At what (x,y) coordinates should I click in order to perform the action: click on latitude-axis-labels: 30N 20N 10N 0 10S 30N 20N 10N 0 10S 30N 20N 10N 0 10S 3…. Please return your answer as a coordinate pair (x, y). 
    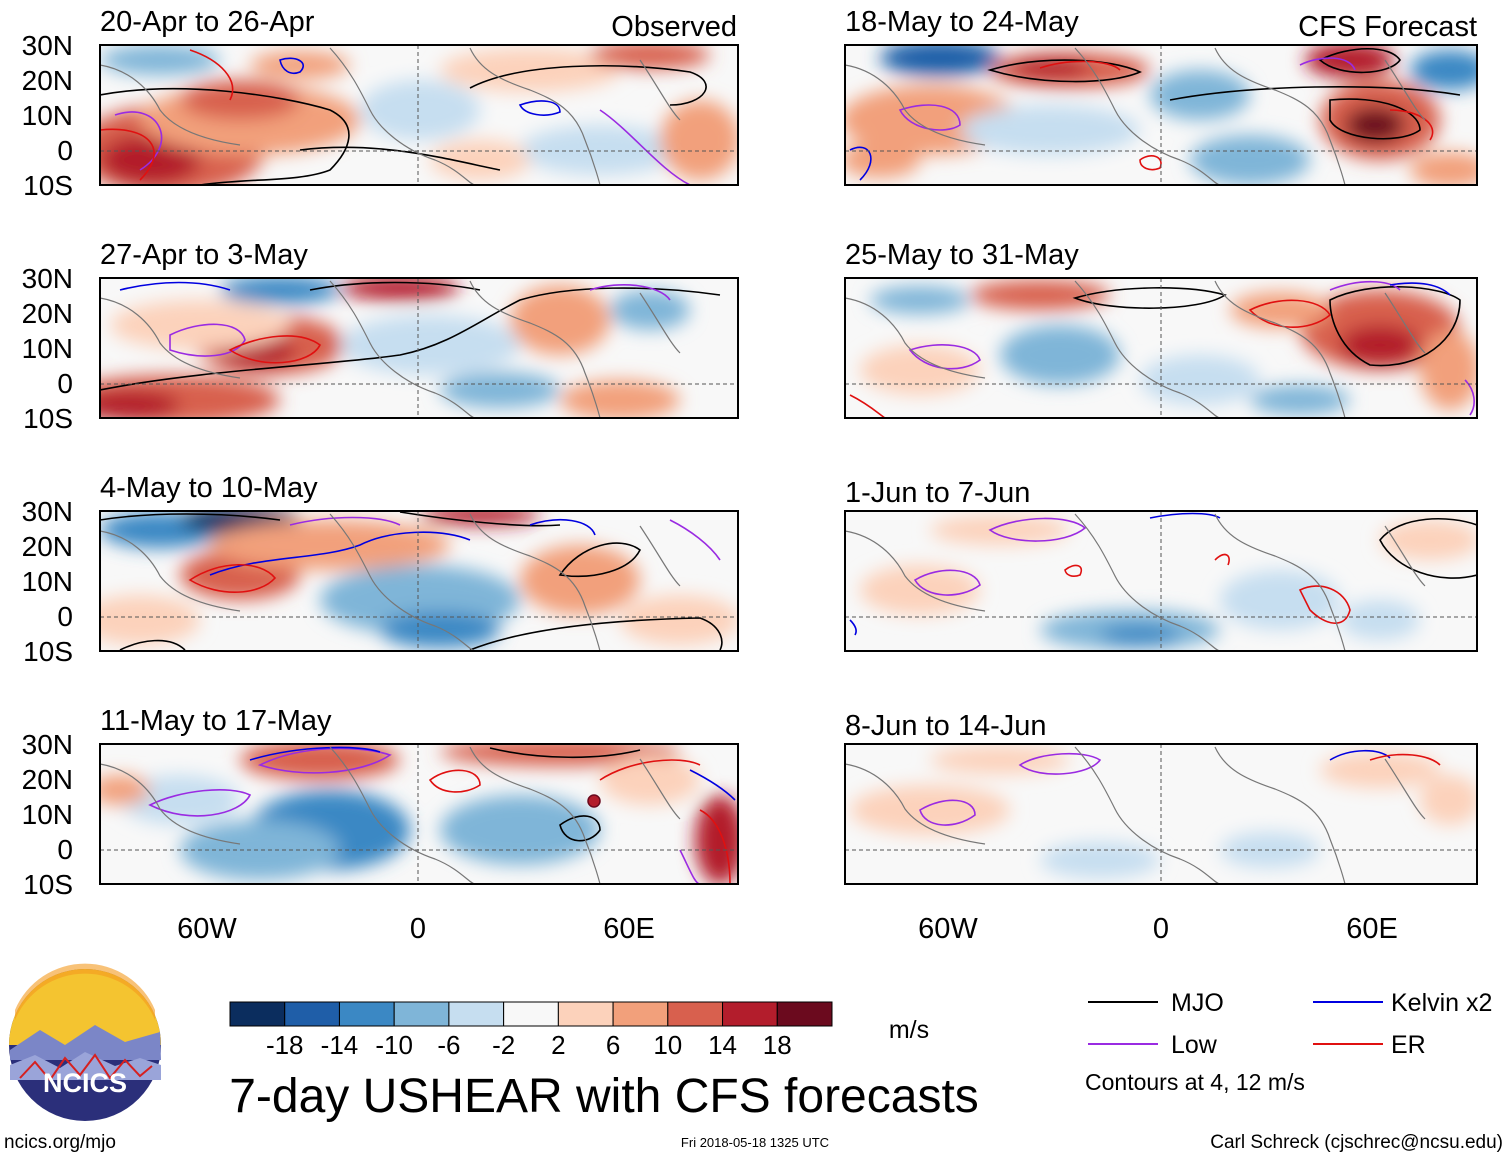
    Looking at the image, I should click on (47, 465).